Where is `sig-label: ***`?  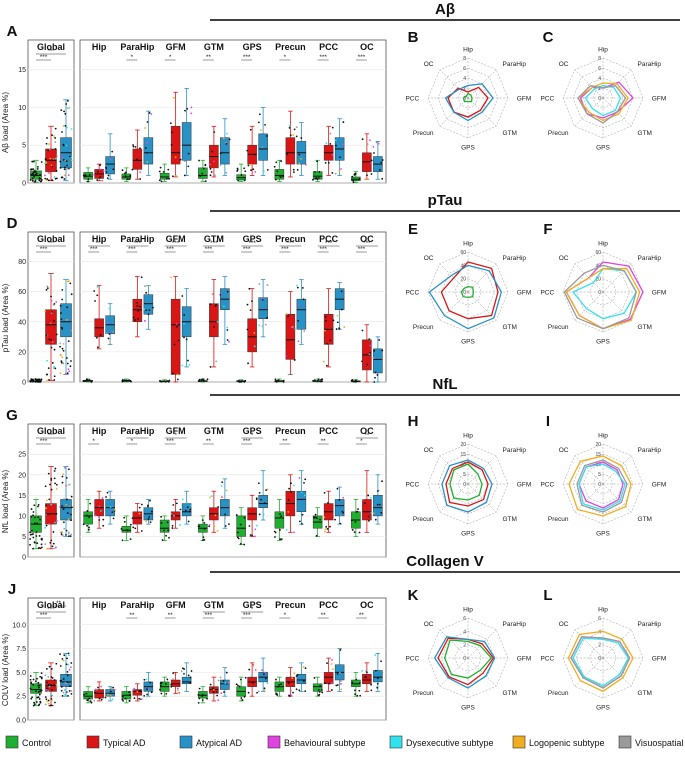
sig-label: *** is located at coordinates (209, 249).